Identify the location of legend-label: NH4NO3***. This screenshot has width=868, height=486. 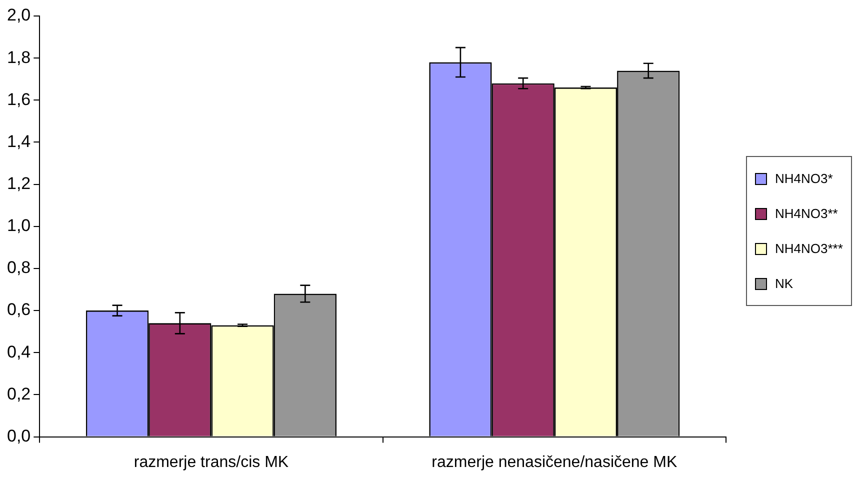
(809, 248).